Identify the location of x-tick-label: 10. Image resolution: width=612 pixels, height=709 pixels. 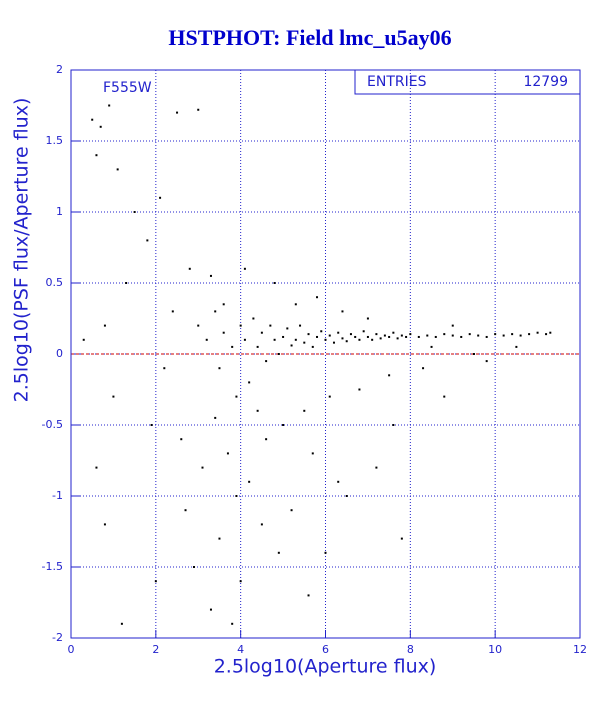
(495, 649).